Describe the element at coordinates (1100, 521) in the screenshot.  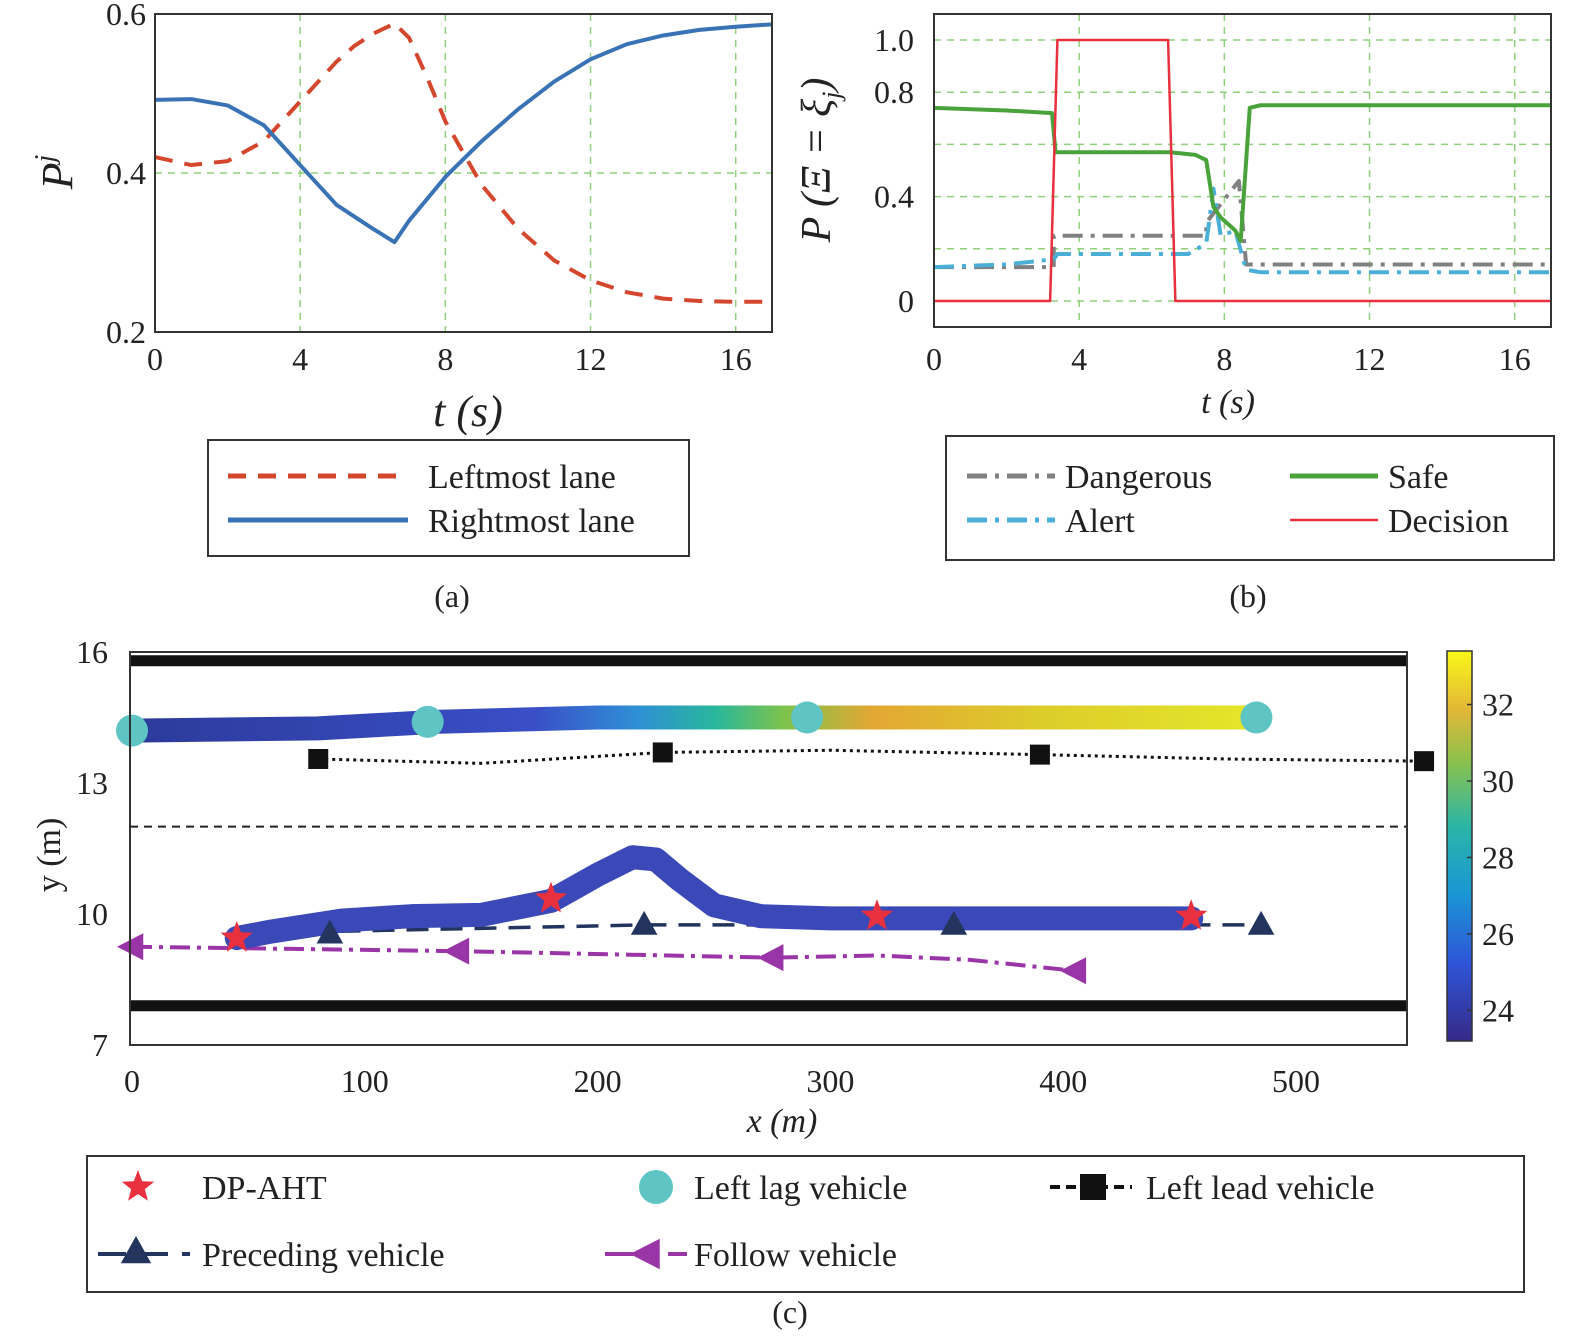
I see `legend-label: Alert` at that location.